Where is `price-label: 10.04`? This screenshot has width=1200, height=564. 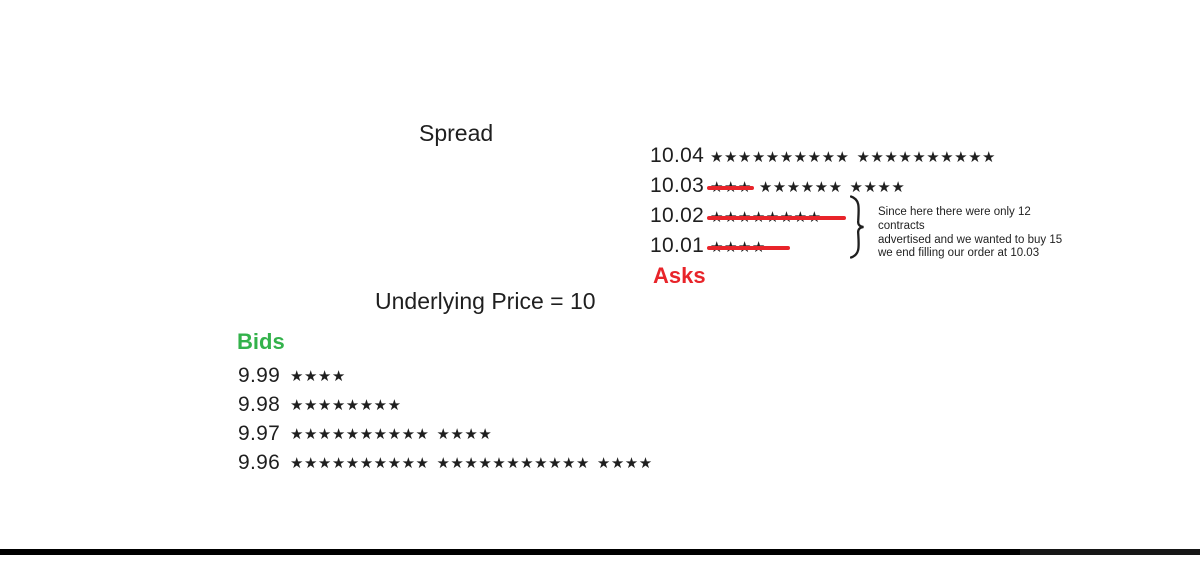
price-label: 10.04 is located at coordinates (677, 155).